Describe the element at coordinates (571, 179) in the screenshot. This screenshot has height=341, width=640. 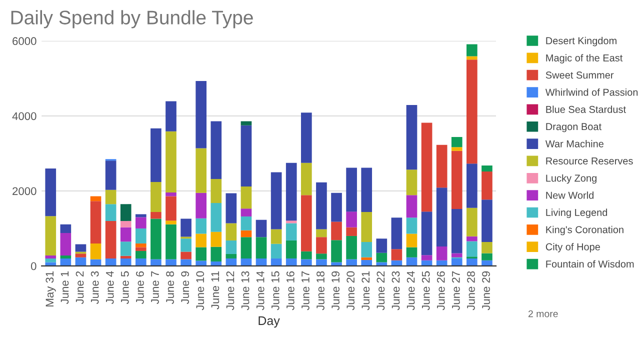
I see `legend-label: Lucky Zong` at that location.